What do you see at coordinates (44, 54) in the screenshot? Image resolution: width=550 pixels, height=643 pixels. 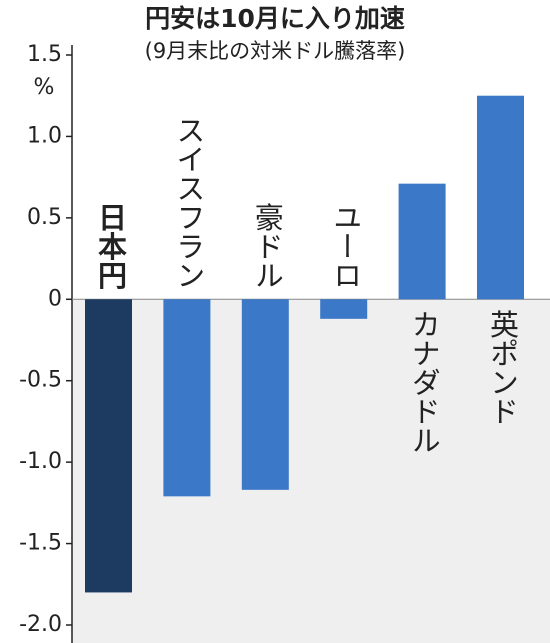 I see `y-tick-label: 1.5` at bounding box center [44, 54].